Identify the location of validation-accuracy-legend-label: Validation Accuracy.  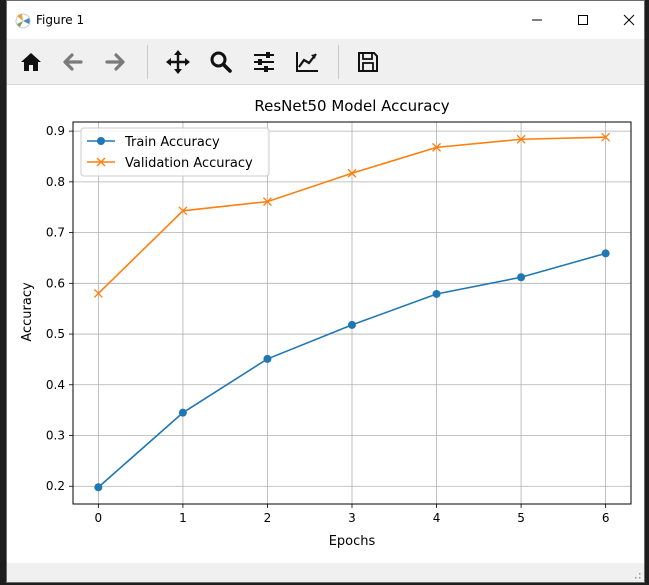
(189, 163).